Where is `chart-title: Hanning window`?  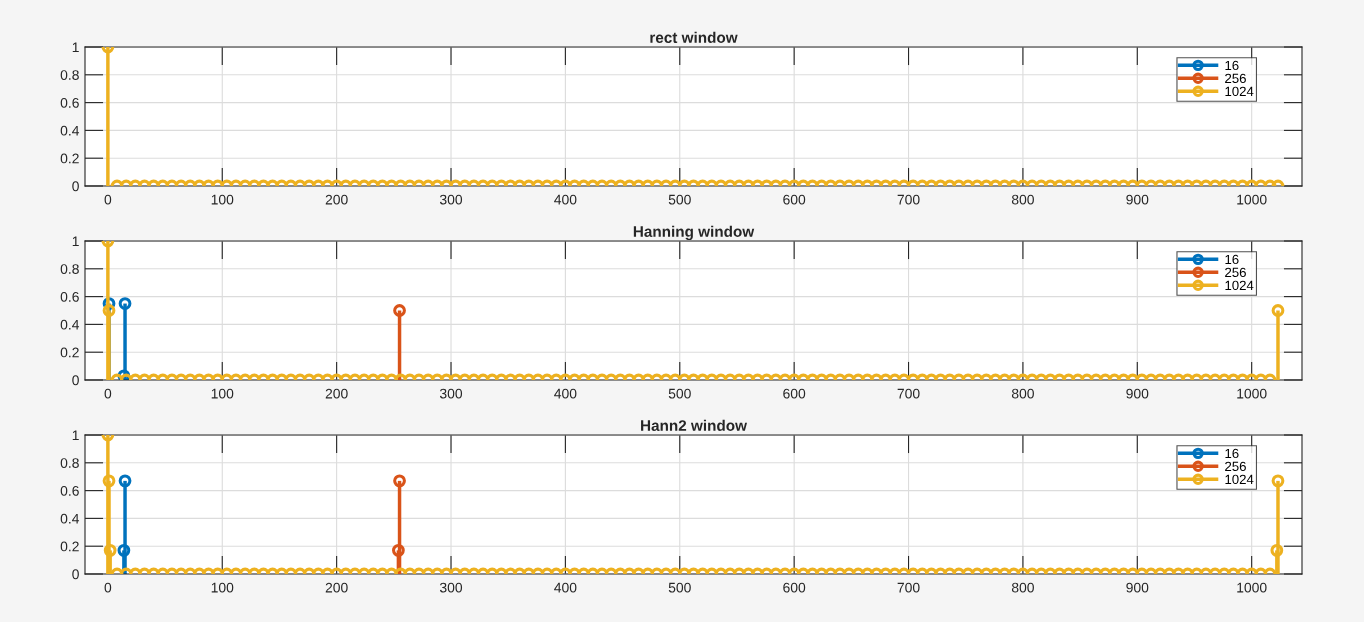
chart-title: Hanning window is located at coordinates (694, 233).